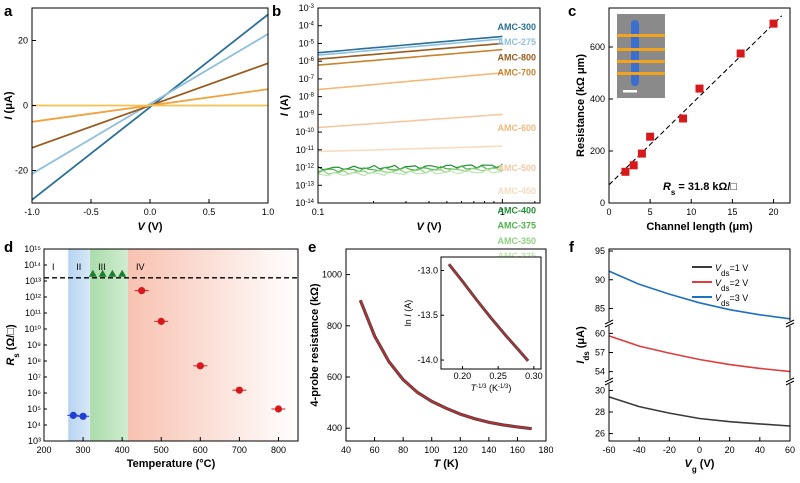 The width and height of the screenshot is (800, 483). Describe the element at coordinates (34, 425) in the screenshot. I see `y-tick-label: 10⁴` at that location.